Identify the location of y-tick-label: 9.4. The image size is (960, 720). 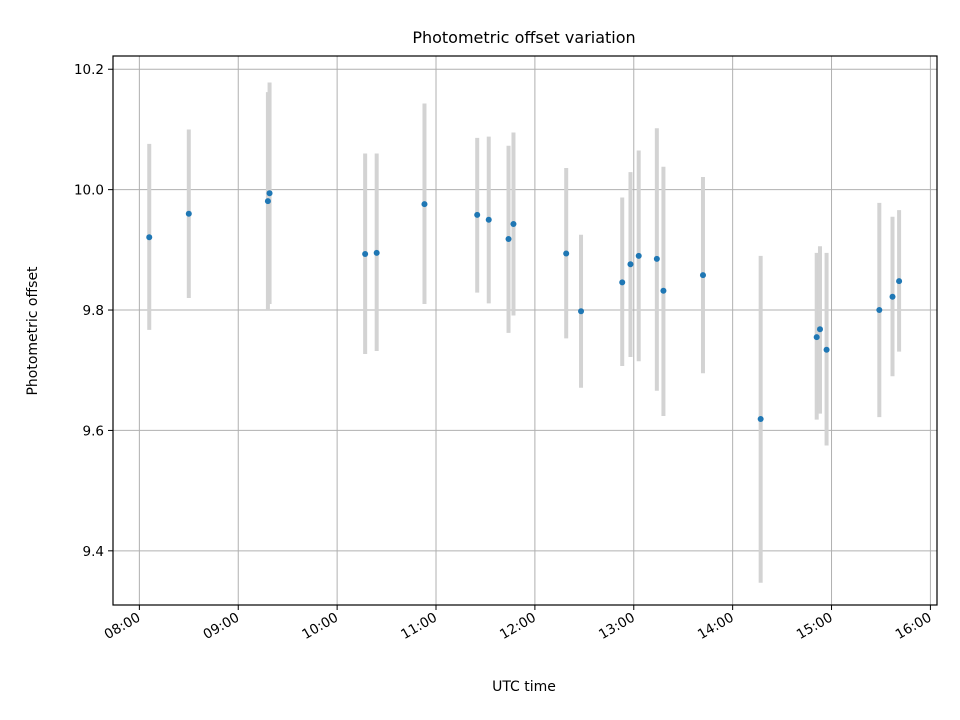
(93, 552).